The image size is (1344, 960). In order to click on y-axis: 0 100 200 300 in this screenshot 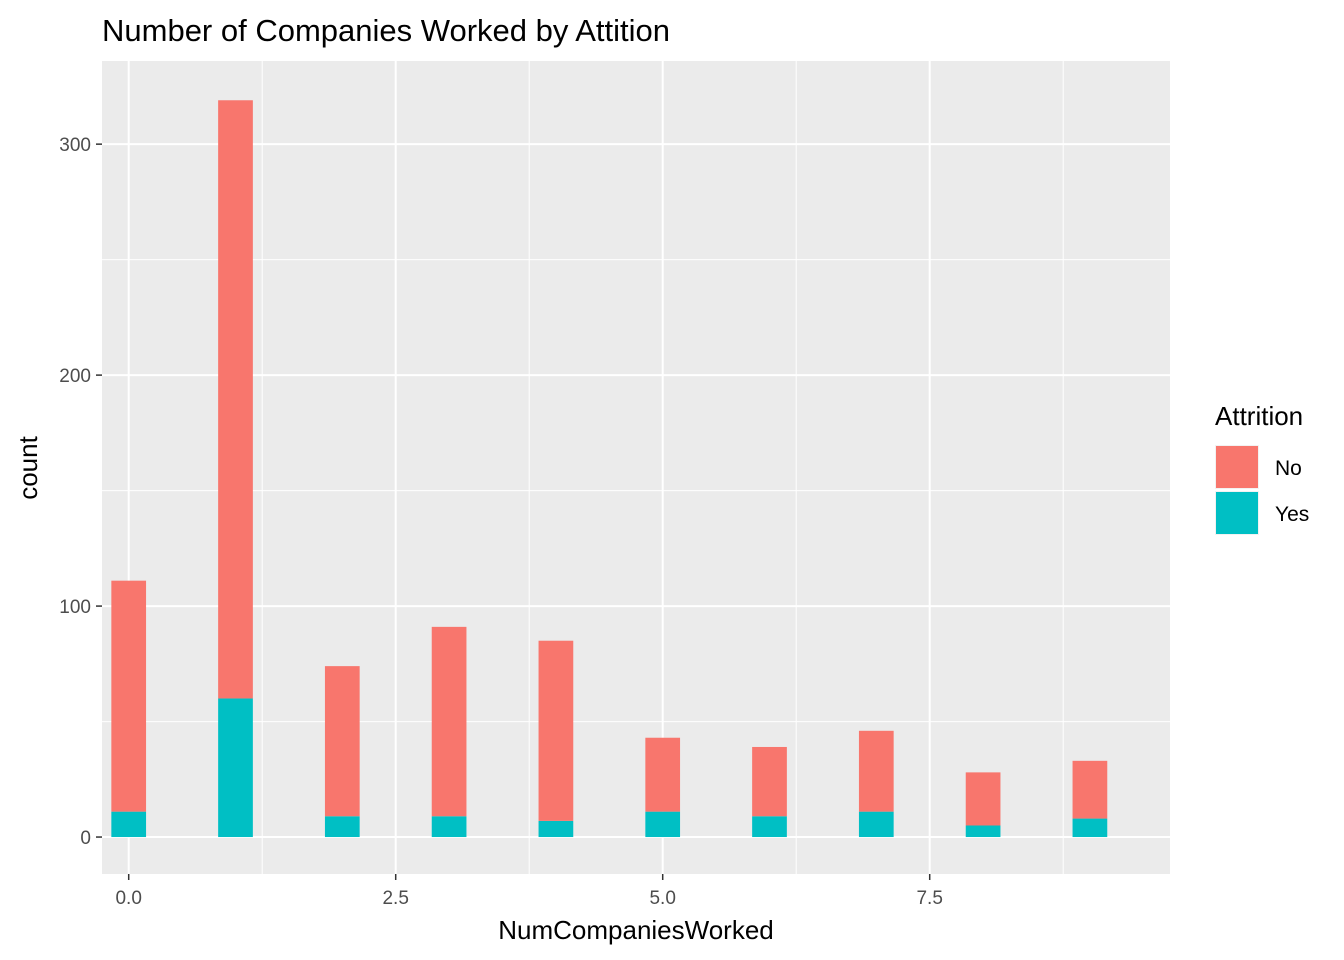, I will do `click(80, 492)`.